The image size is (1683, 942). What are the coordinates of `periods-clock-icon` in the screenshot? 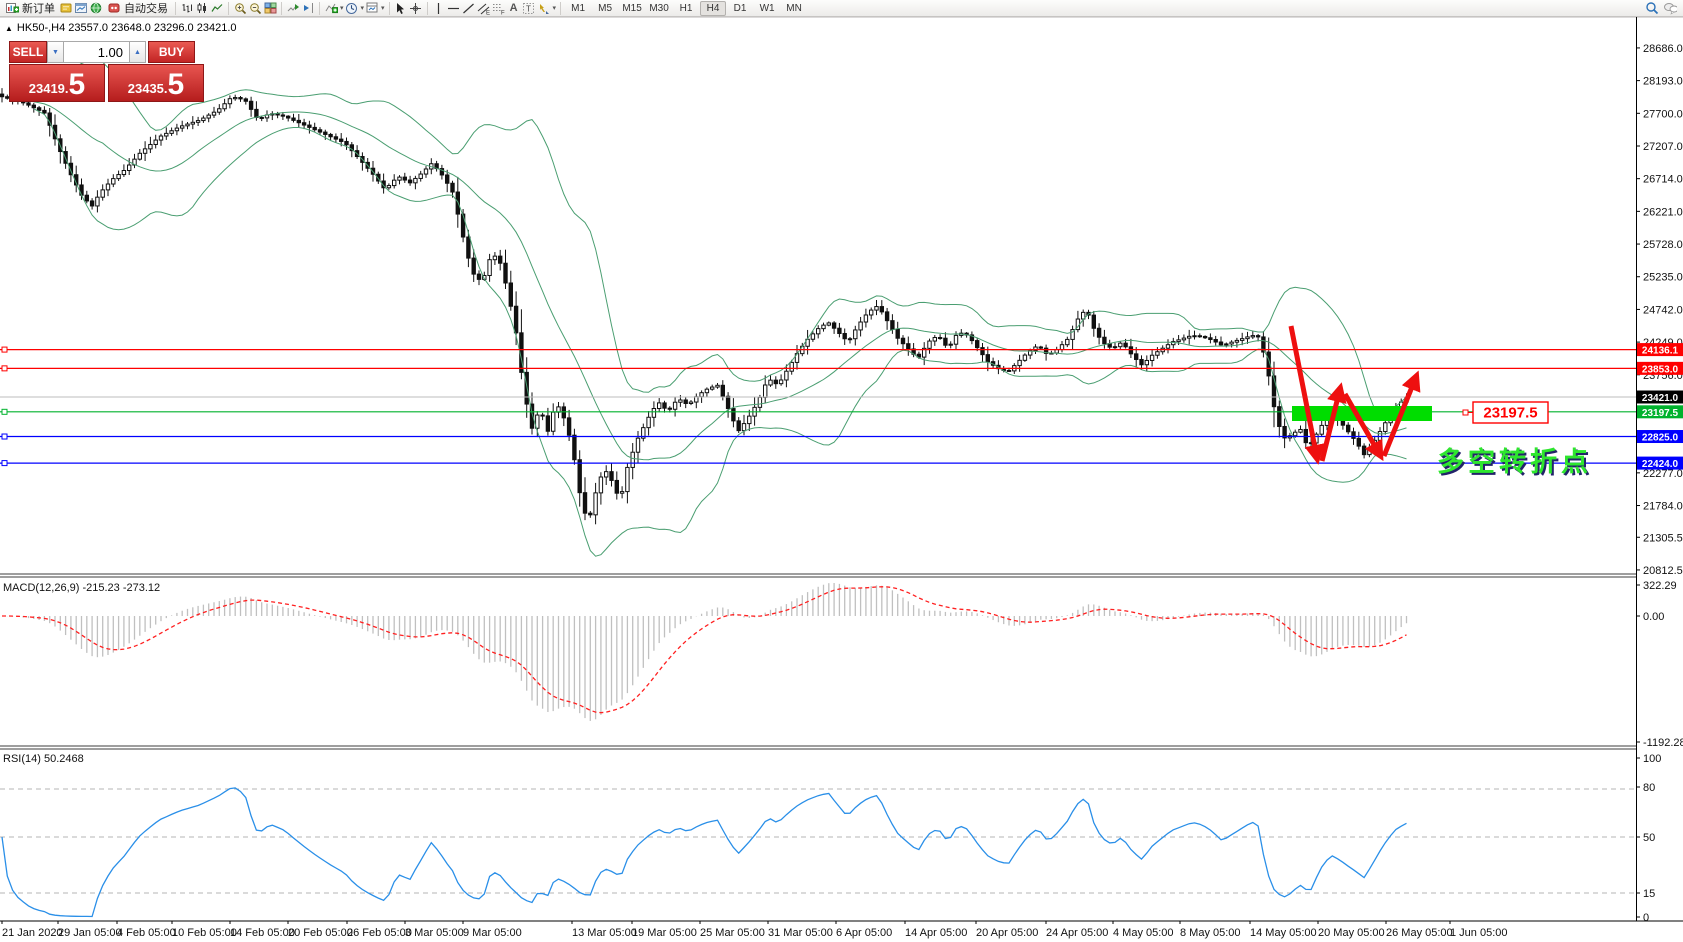 It's located at (352, 8).